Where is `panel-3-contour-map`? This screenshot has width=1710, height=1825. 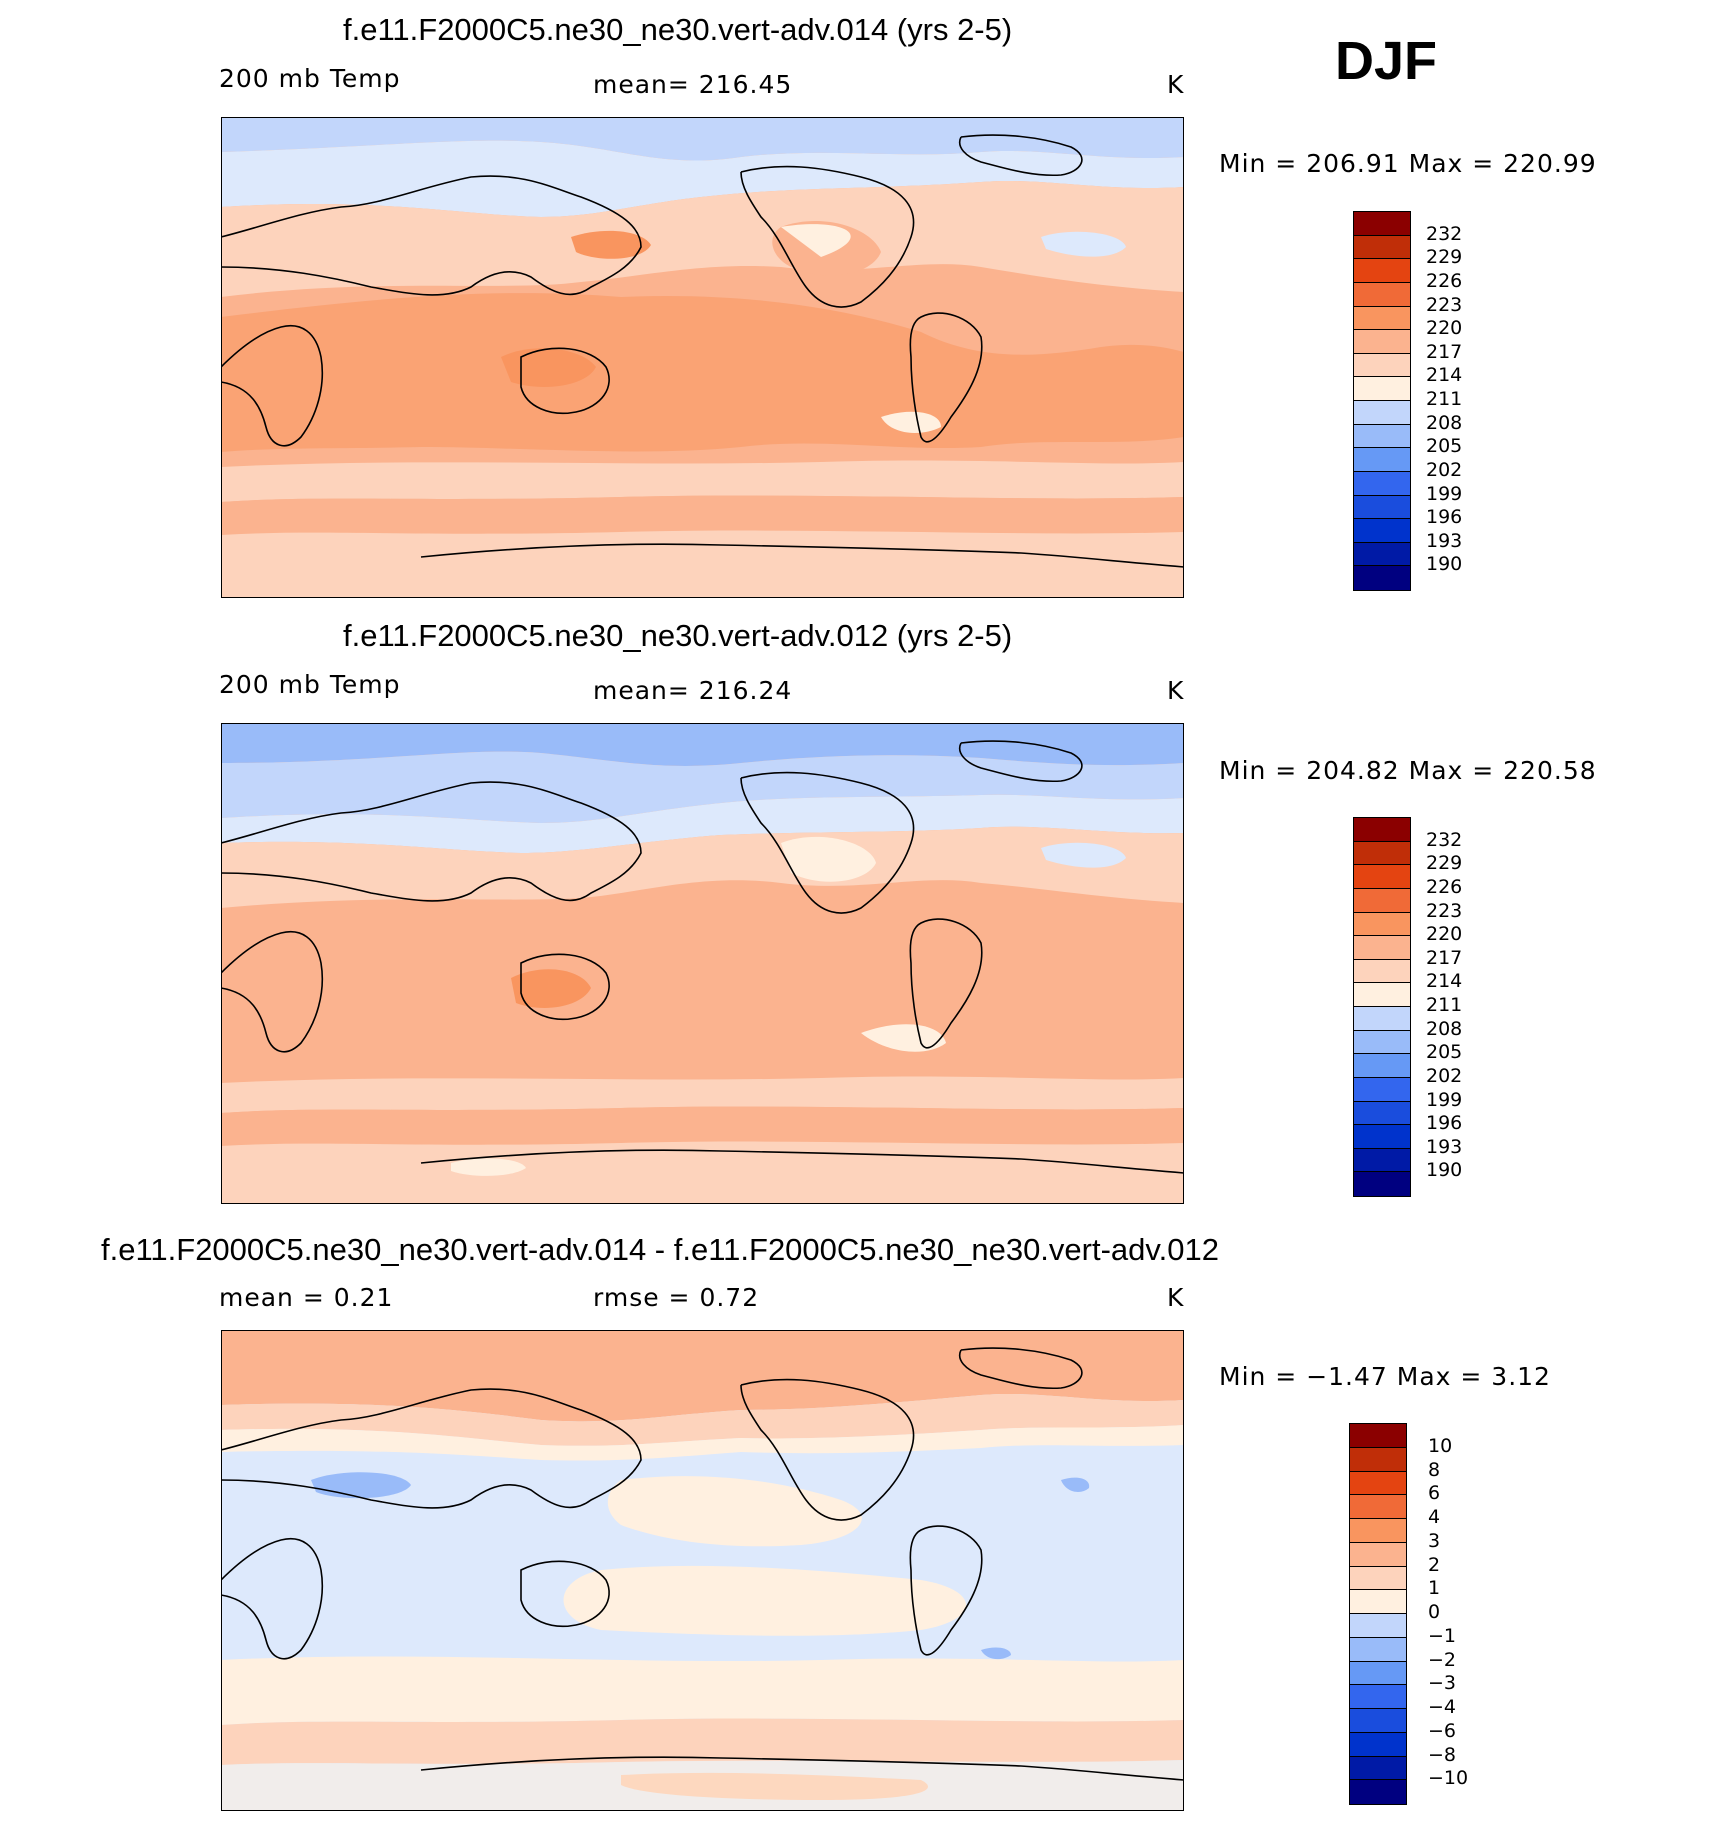 panel-3-contour-map is located at coordinates (702, 1570).